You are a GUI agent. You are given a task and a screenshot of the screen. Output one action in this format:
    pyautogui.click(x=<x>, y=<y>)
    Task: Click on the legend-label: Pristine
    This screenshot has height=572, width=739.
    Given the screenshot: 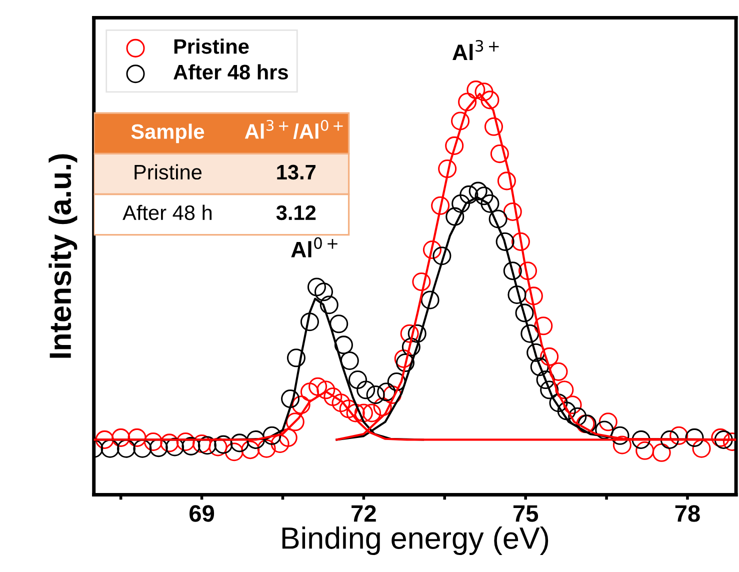 What is the action you would take?
    pyautogui.click(x=211, y=46)
    